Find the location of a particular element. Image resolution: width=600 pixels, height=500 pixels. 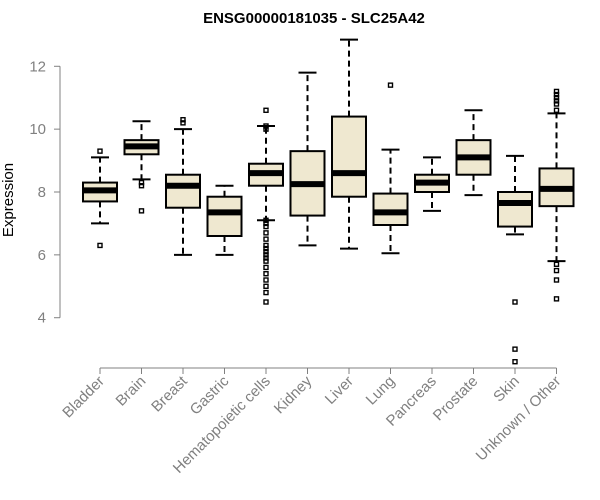

box-skin is located at coordinates (515, 259).